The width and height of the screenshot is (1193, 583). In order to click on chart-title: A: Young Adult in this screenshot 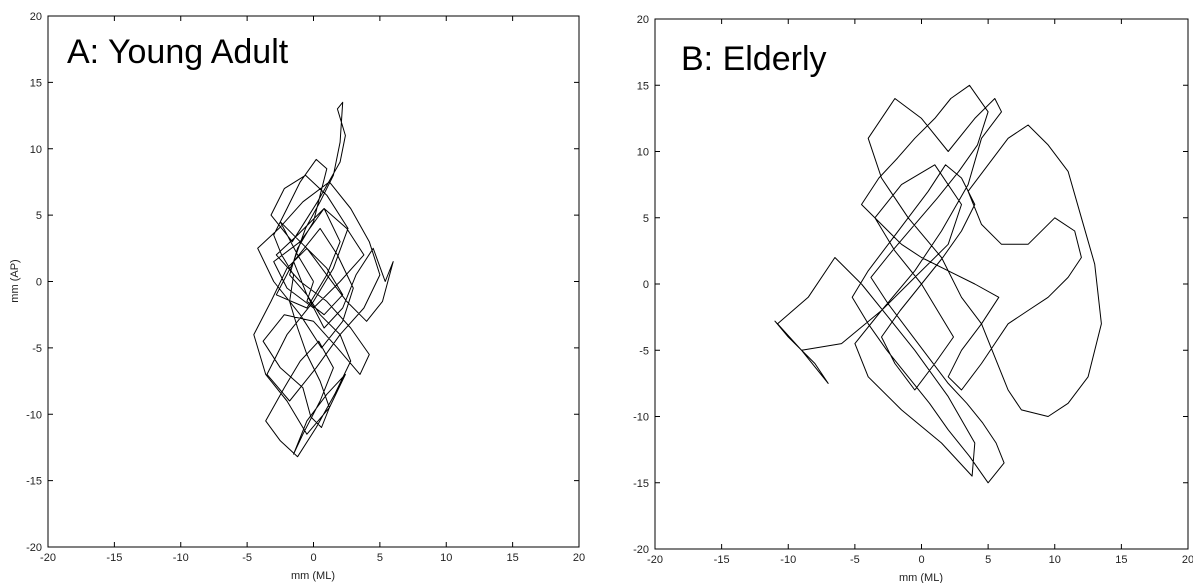, I will do `click(178, 52)`.